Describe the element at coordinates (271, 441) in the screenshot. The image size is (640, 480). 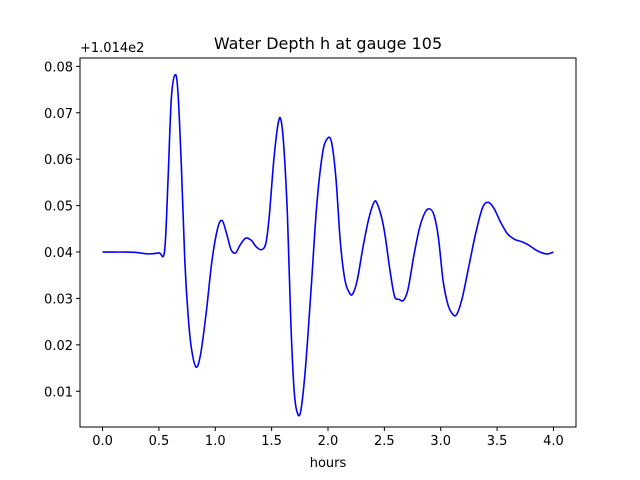
I see `x-tick-label: 1.5` at that location.